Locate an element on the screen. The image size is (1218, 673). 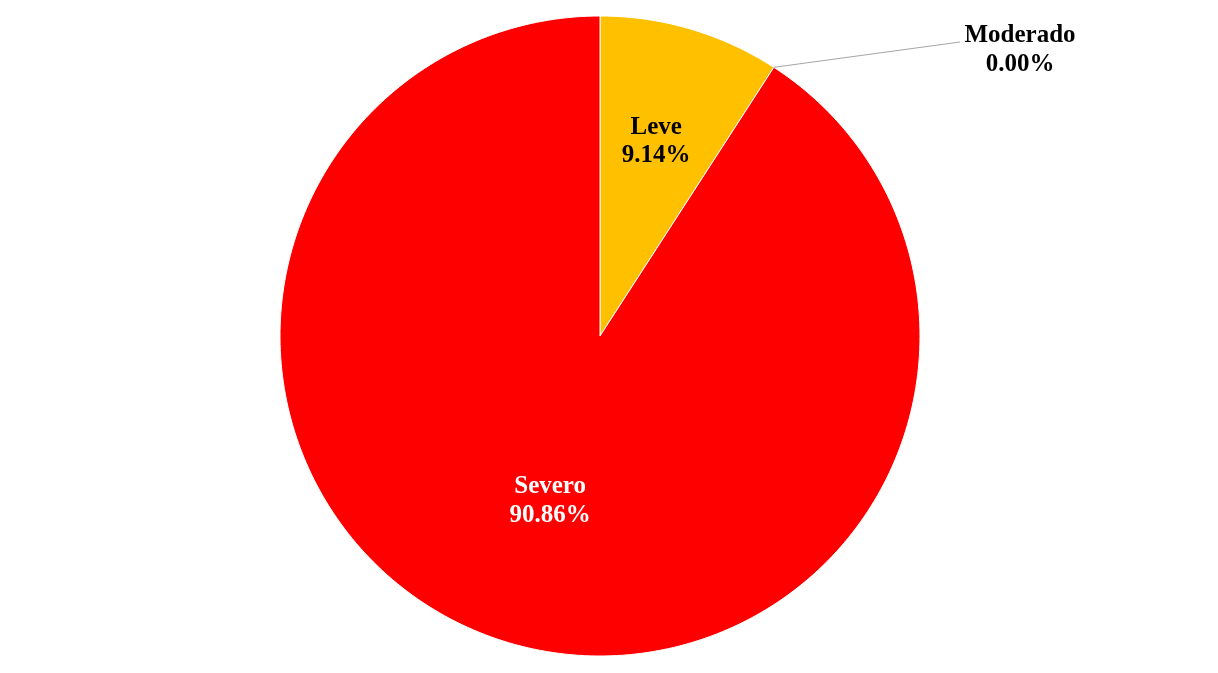
data-label: 90.86% is located at coordinates (550, 513).